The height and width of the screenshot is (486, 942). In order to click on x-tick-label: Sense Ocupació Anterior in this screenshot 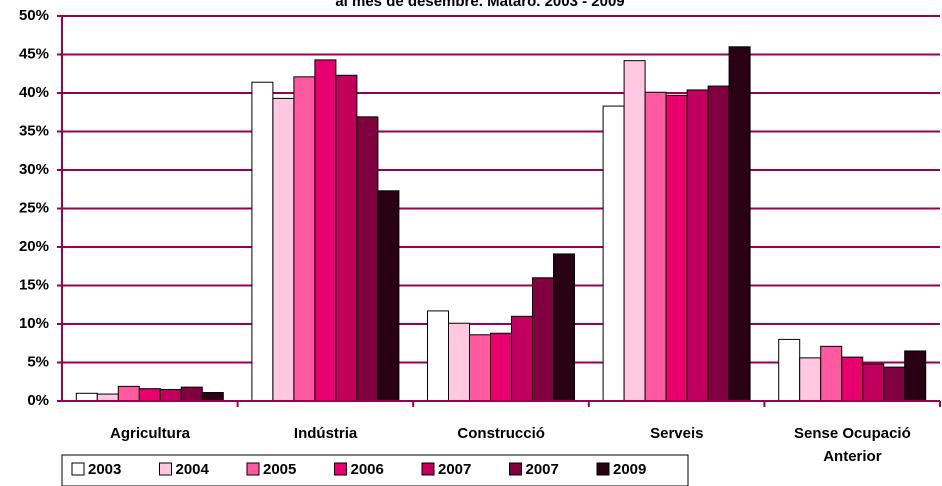, I will do `click(852, 445)`.